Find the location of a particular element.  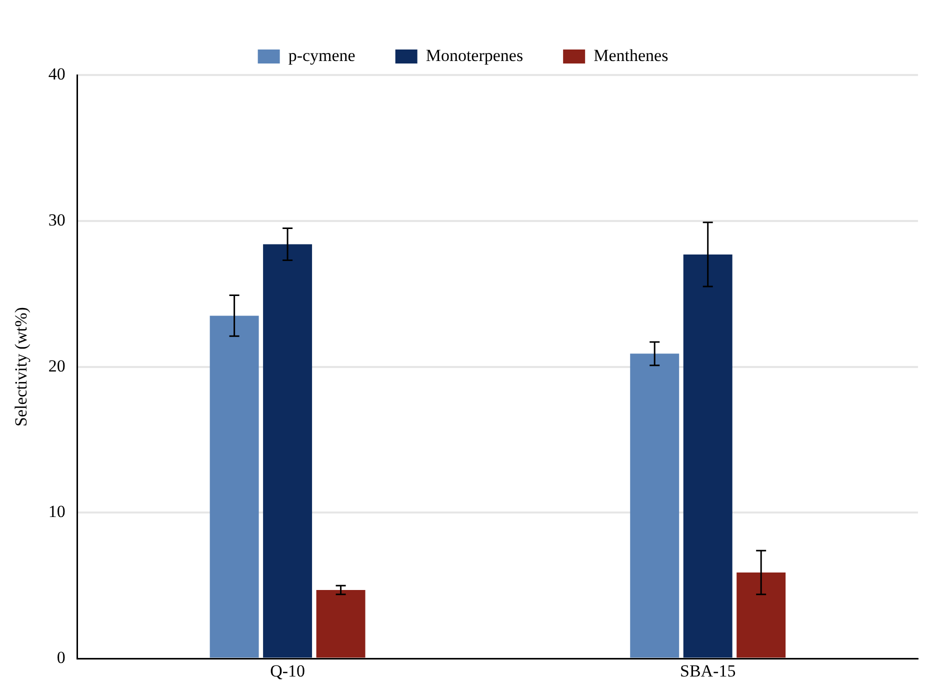

y-tick-label: 20 is located at coordinates (57, 366).